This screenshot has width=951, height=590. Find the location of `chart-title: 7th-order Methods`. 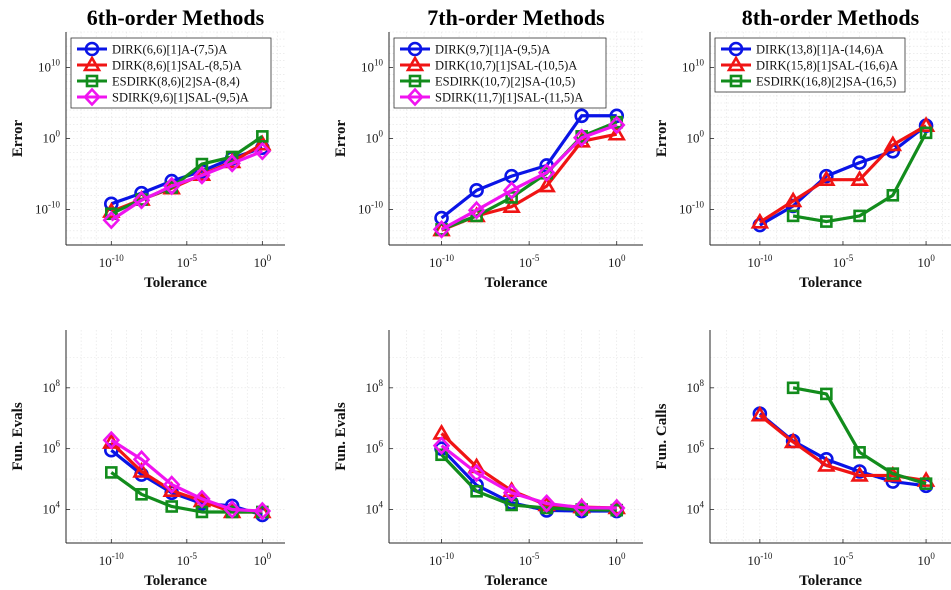

chart-title: 7th-order Methods is located at coordinates (516, 17).